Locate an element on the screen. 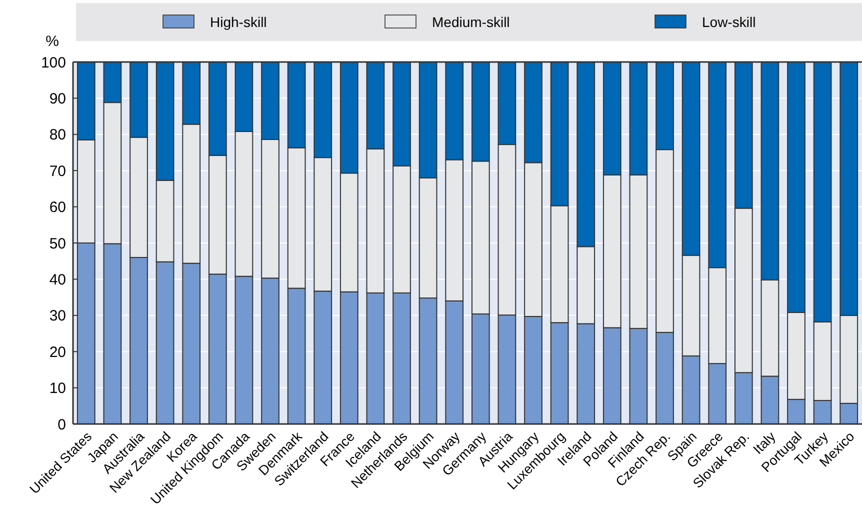  y-tick-label: 10 is located at coordinates (57, 389).